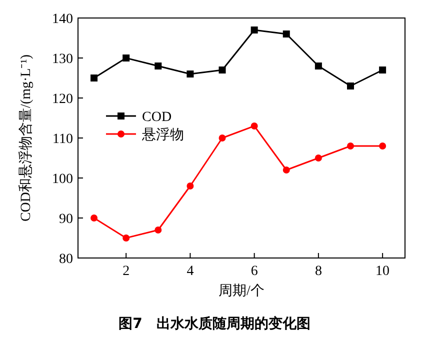  What do you see at coordinates (241, 291) in the screenshot?
I see `x-axis-title: 周期/个` at bounding box center [241, 291].